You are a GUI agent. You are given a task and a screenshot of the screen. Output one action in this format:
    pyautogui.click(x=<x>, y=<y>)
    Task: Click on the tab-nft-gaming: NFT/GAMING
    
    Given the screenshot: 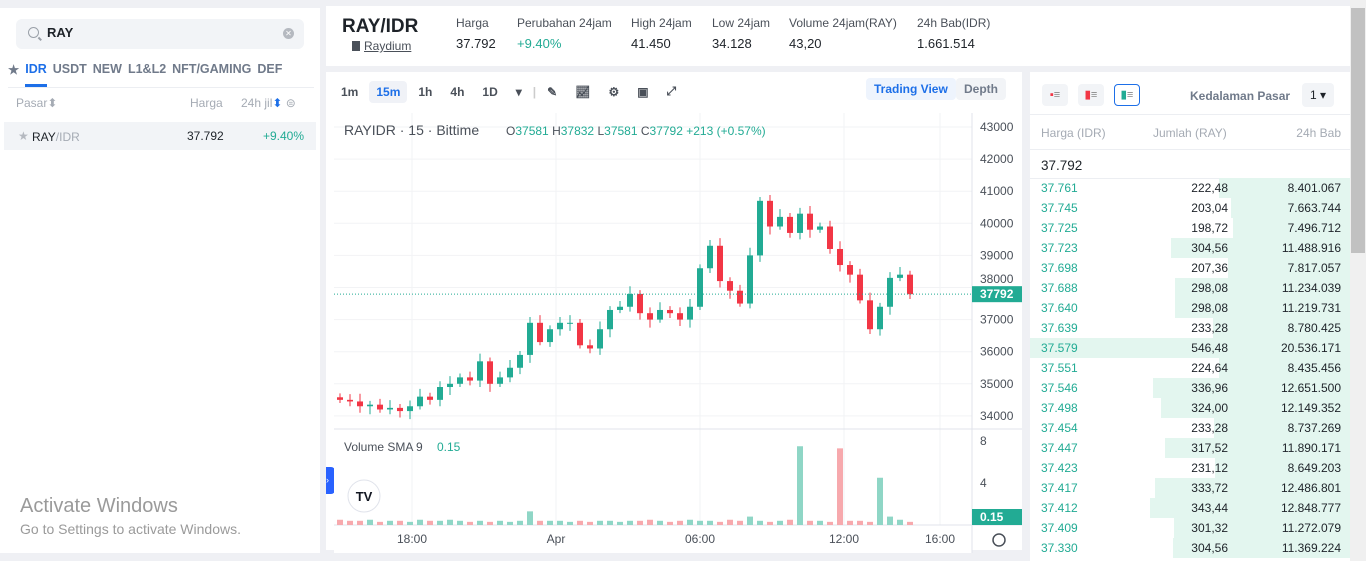 What is the action you would take?
    pyautogui.click(x=212, y=69)
    